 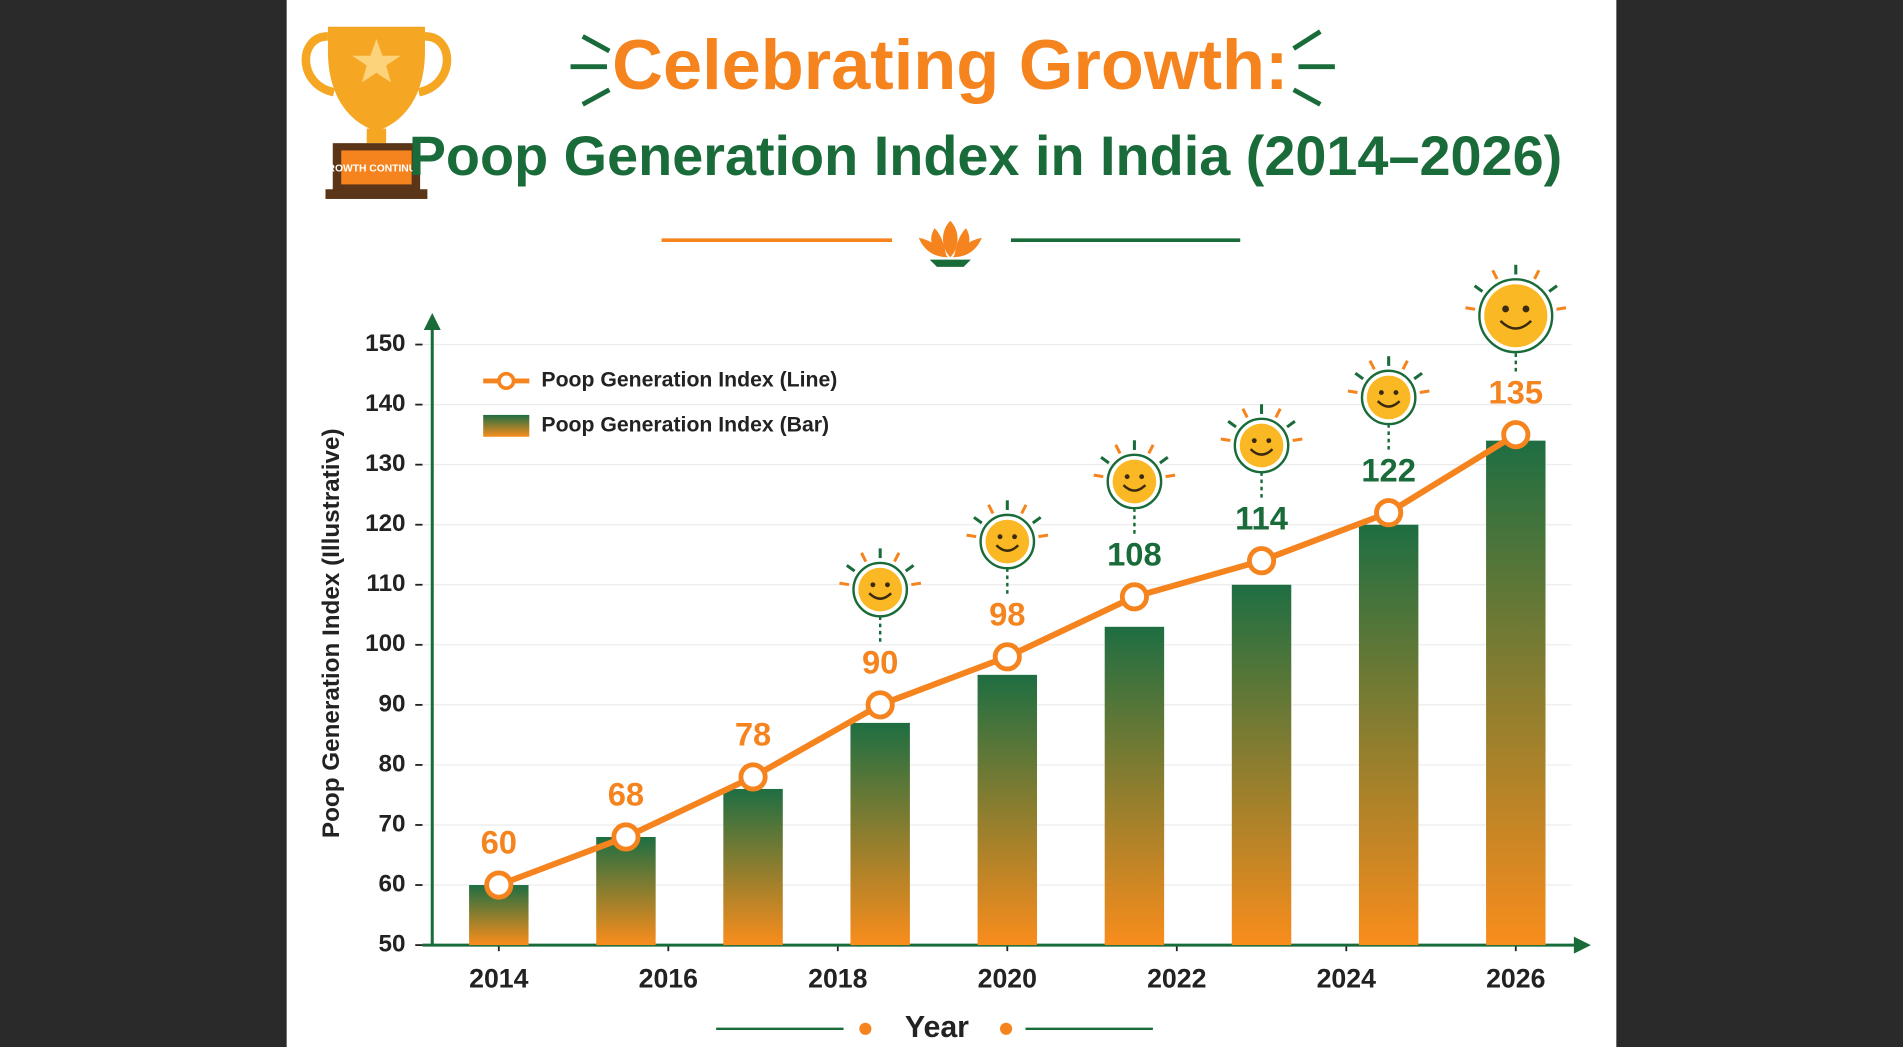 What do you see at coordinates (1582, 945) in the screenshot?
I see `x-axis-arrow` at bounding box center [1582, 945].